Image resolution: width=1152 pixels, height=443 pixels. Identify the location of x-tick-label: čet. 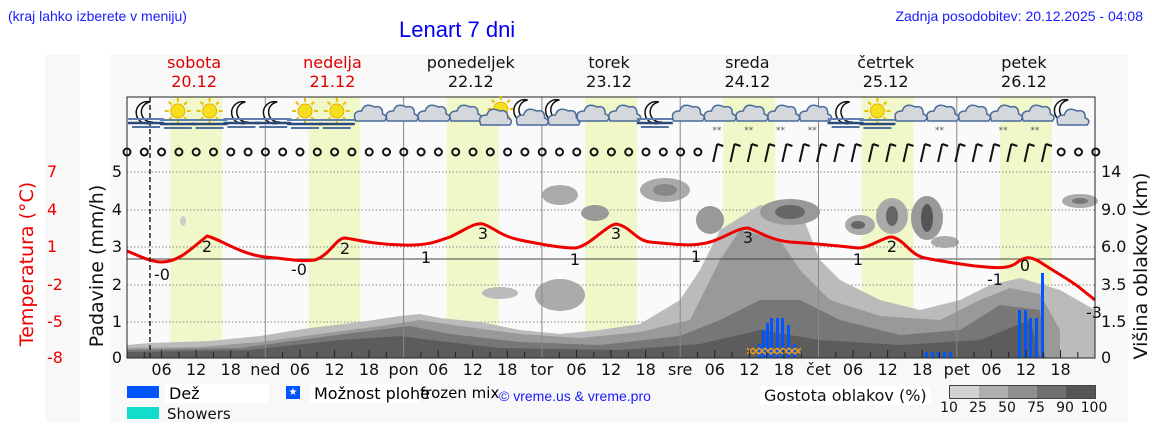
(818, 369).